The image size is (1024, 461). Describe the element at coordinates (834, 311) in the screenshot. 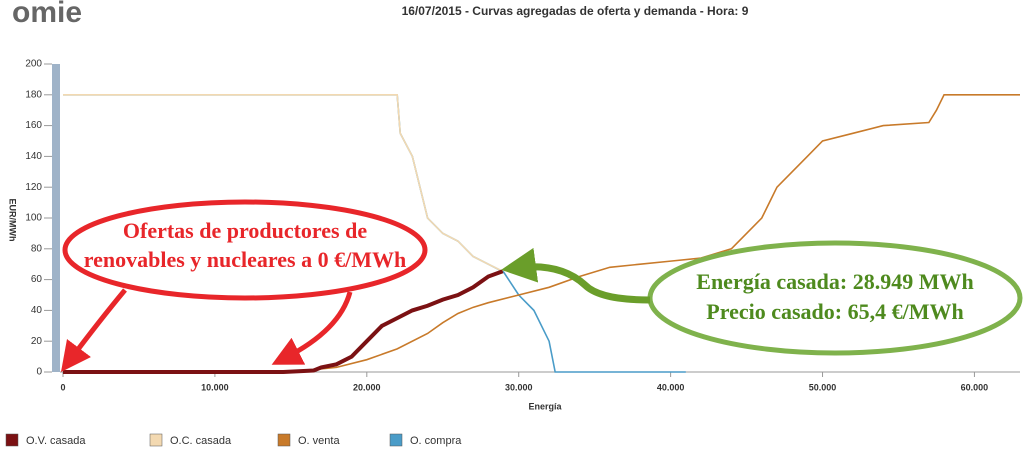

I see `annotation-text: Precio casado: 65,4 €/MWh` at that location.